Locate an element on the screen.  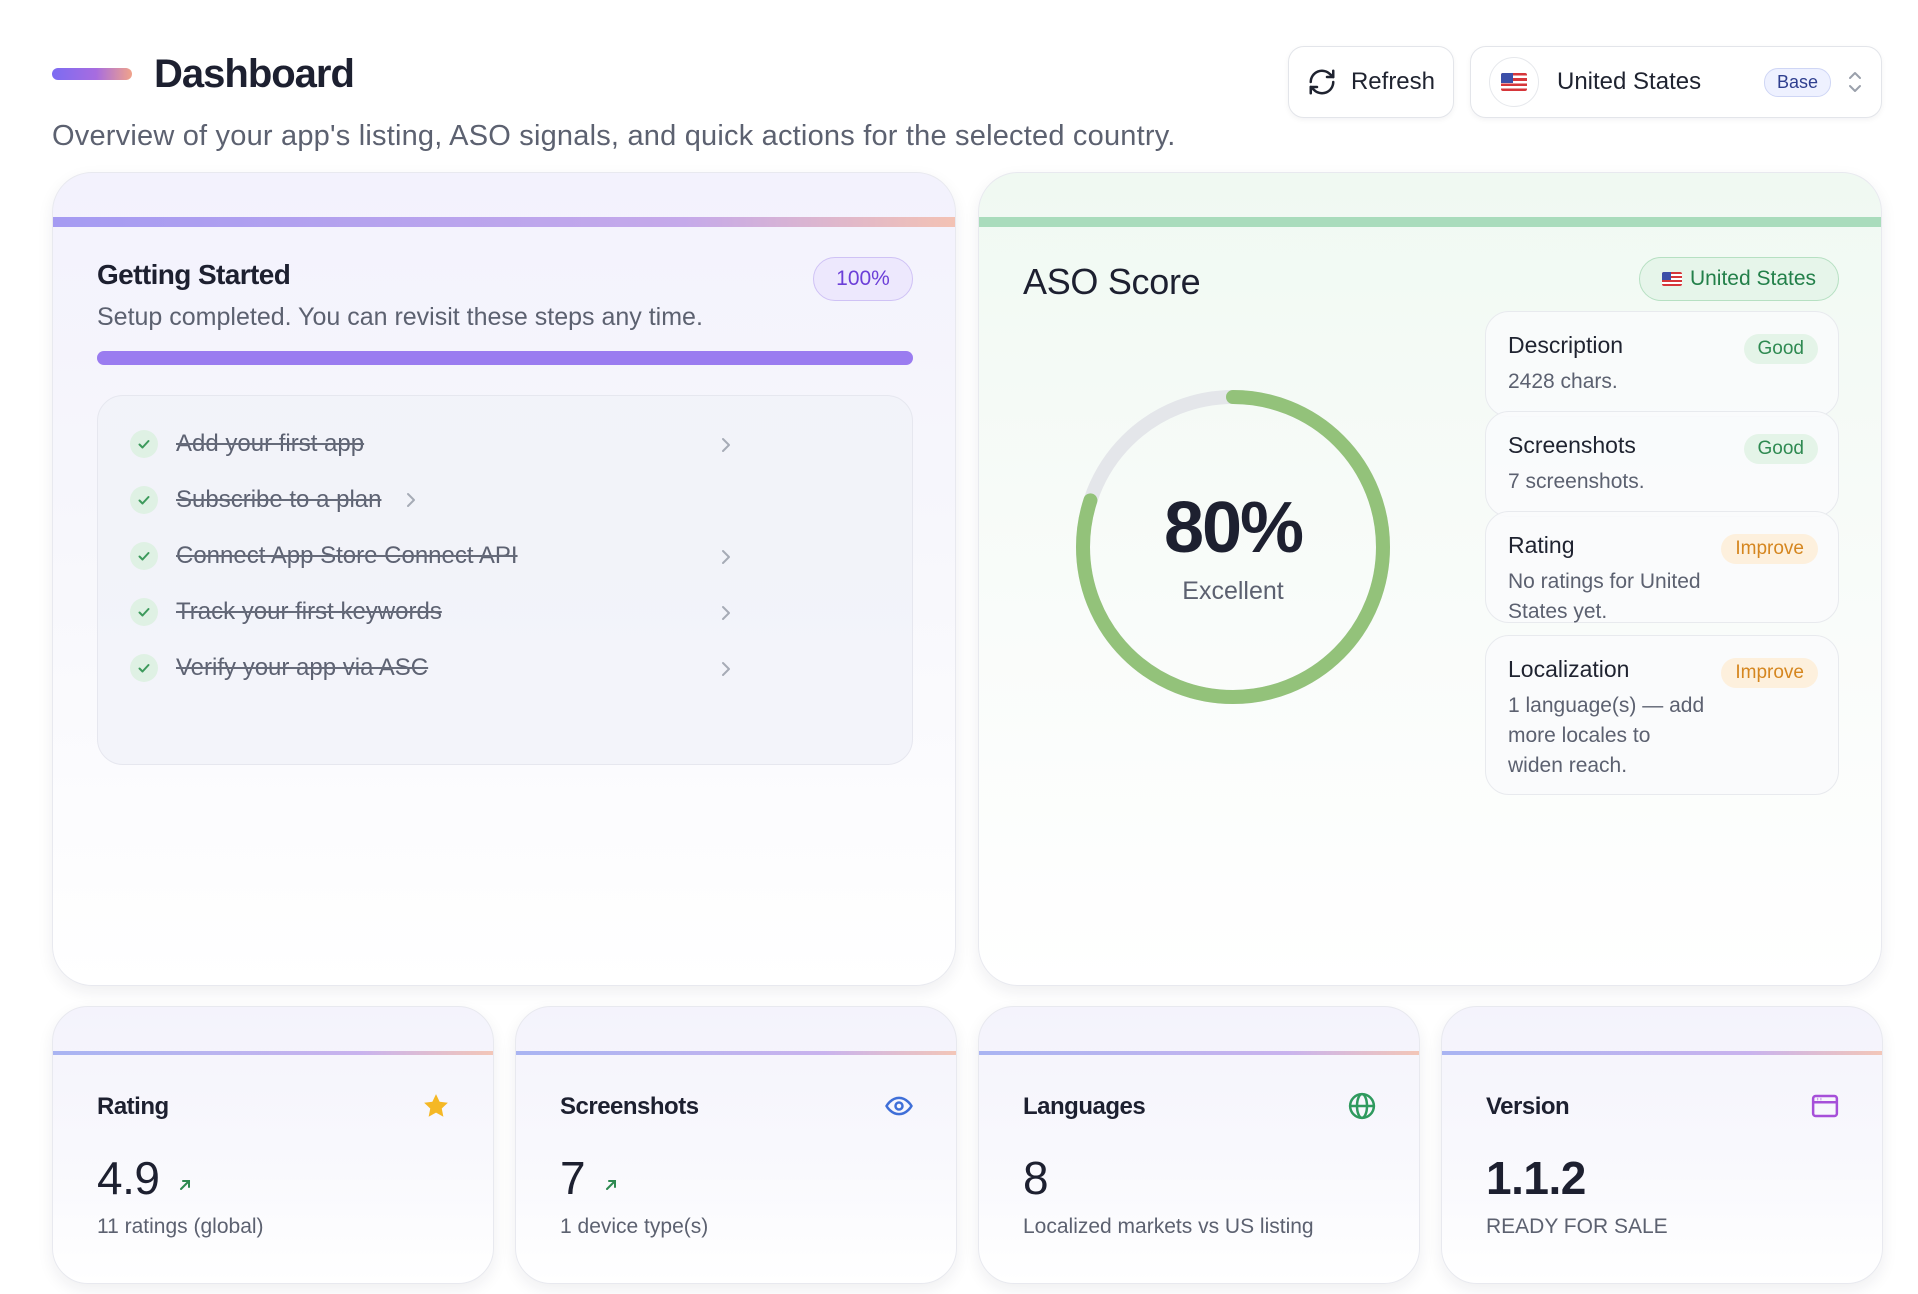
aso-score-title: ASO Score is located at coordinates (1112, 281).